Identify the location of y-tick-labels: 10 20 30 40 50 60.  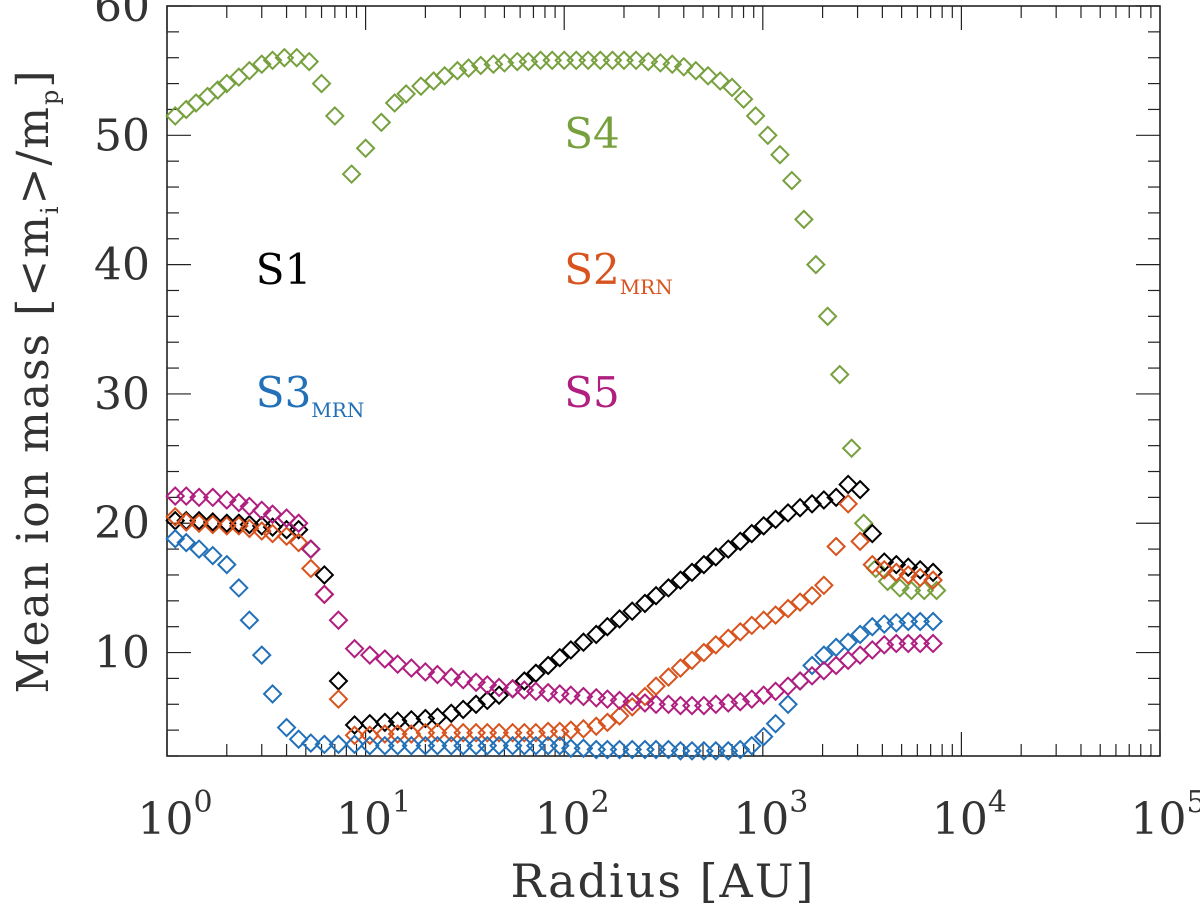
(122, 339).